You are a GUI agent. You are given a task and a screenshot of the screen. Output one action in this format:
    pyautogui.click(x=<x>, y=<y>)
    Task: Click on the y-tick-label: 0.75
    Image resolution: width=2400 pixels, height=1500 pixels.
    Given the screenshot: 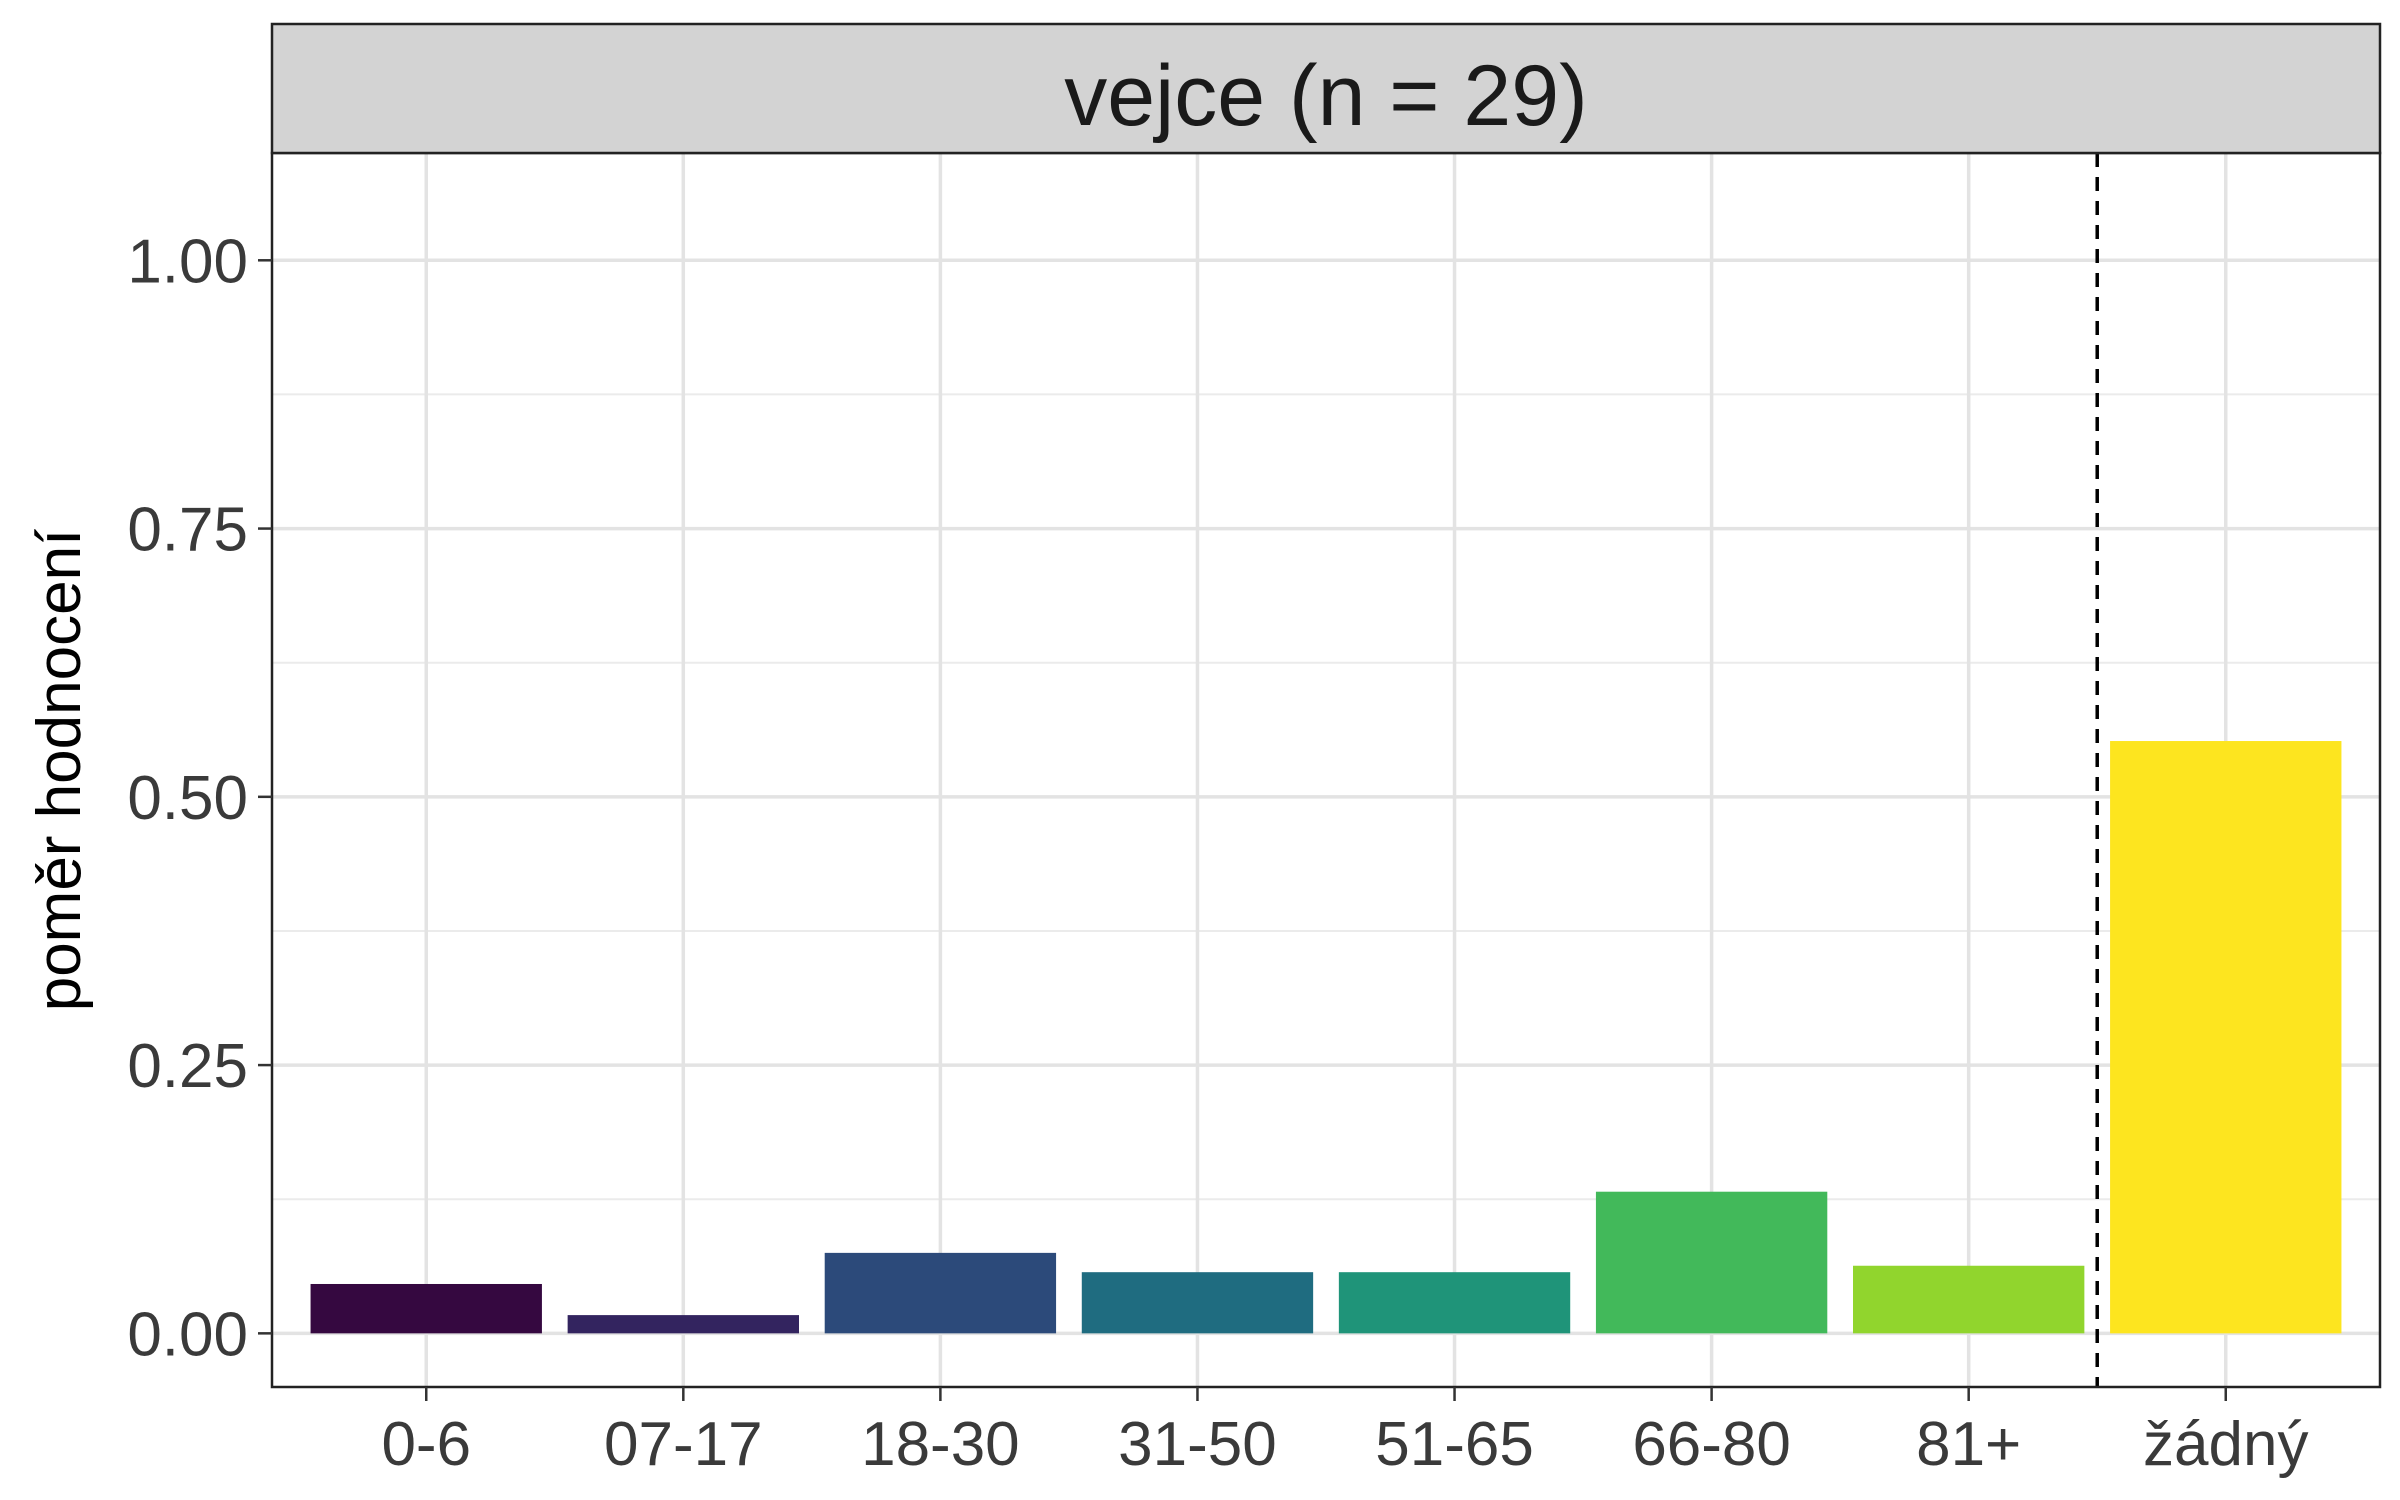 What is the action you would take?
    pyautogui.click(x=187, y=530)
    